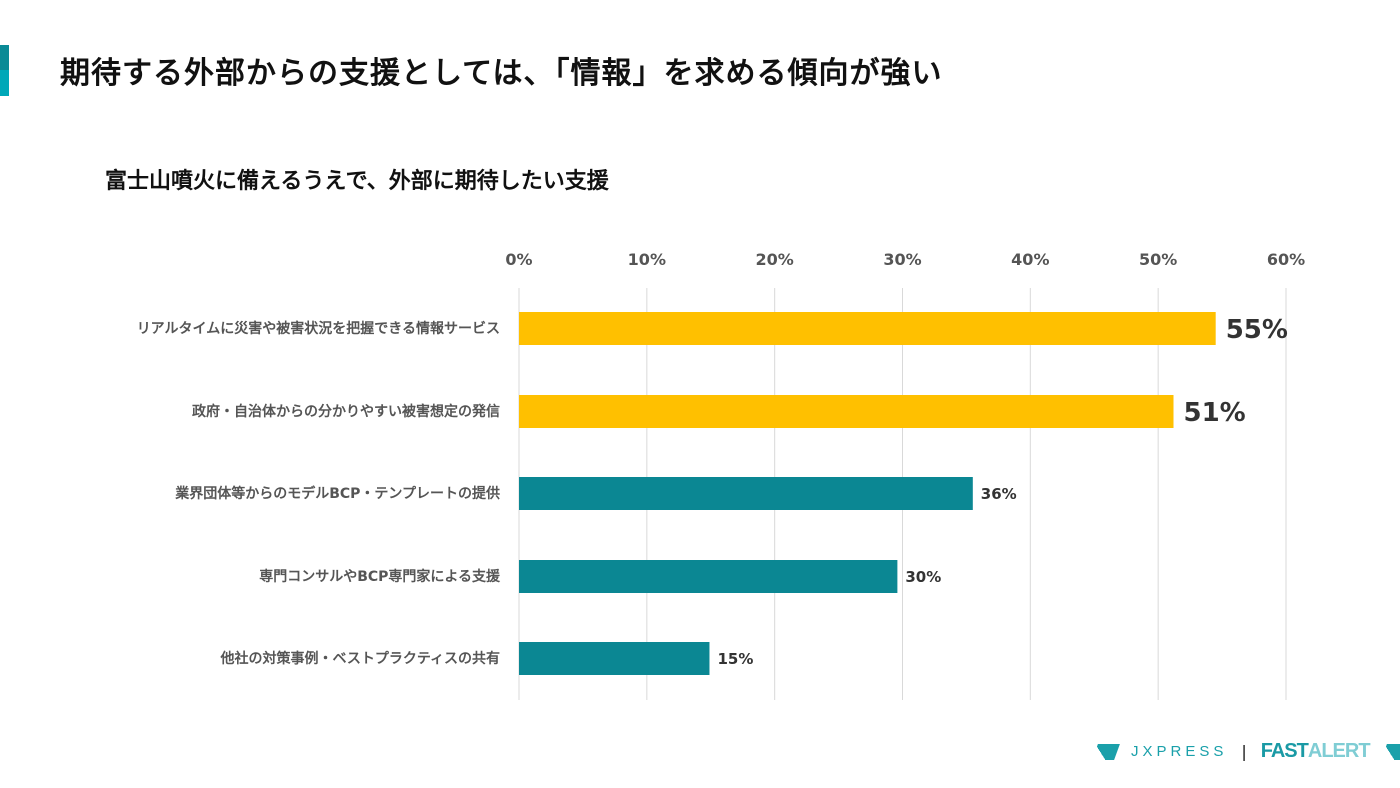 Image resolution: width=1400 pixels, height=788 pixels. What do you see at coordinates (1286, 259) in the screenshot?
I see `x-tick-label: 60%` at bounding box center [1286, 259].